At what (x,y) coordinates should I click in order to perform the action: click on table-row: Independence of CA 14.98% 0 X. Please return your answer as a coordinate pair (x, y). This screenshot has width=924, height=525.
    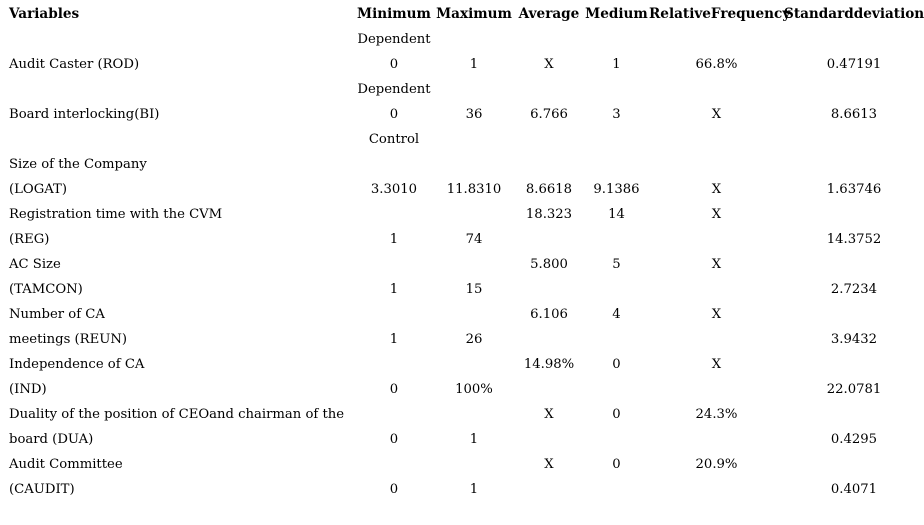
    Looking at the image, I should click on (464, 364).